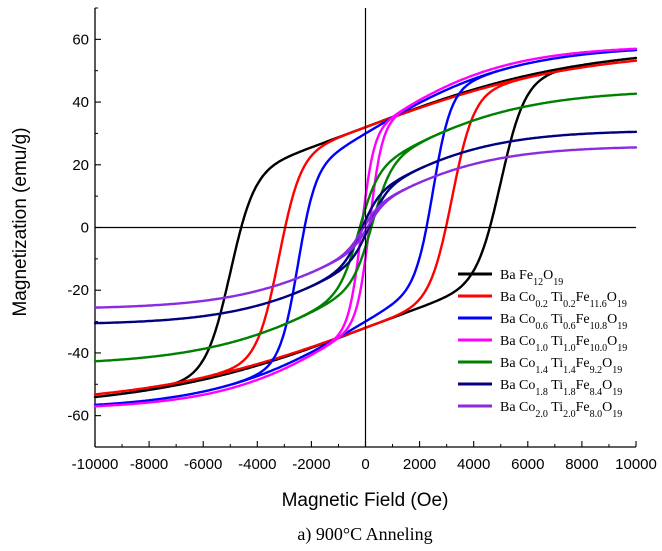  Describe the element at coordinates (78, 416) in the screenshot. I see `y-tick-label: -60` at that location.